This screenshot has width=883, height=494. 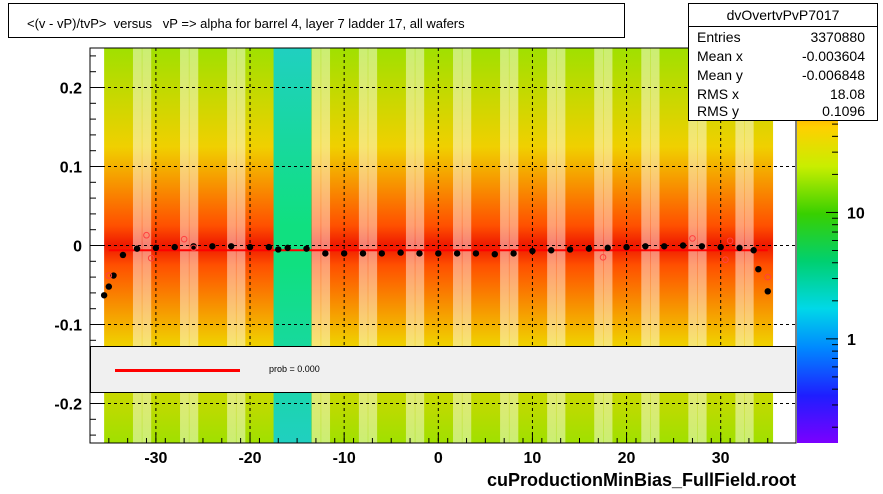 What do you see at coordinates (68, 326) in the screenshot?
I see `y-tick-label: -0.1` at bounding box center [68, 326].